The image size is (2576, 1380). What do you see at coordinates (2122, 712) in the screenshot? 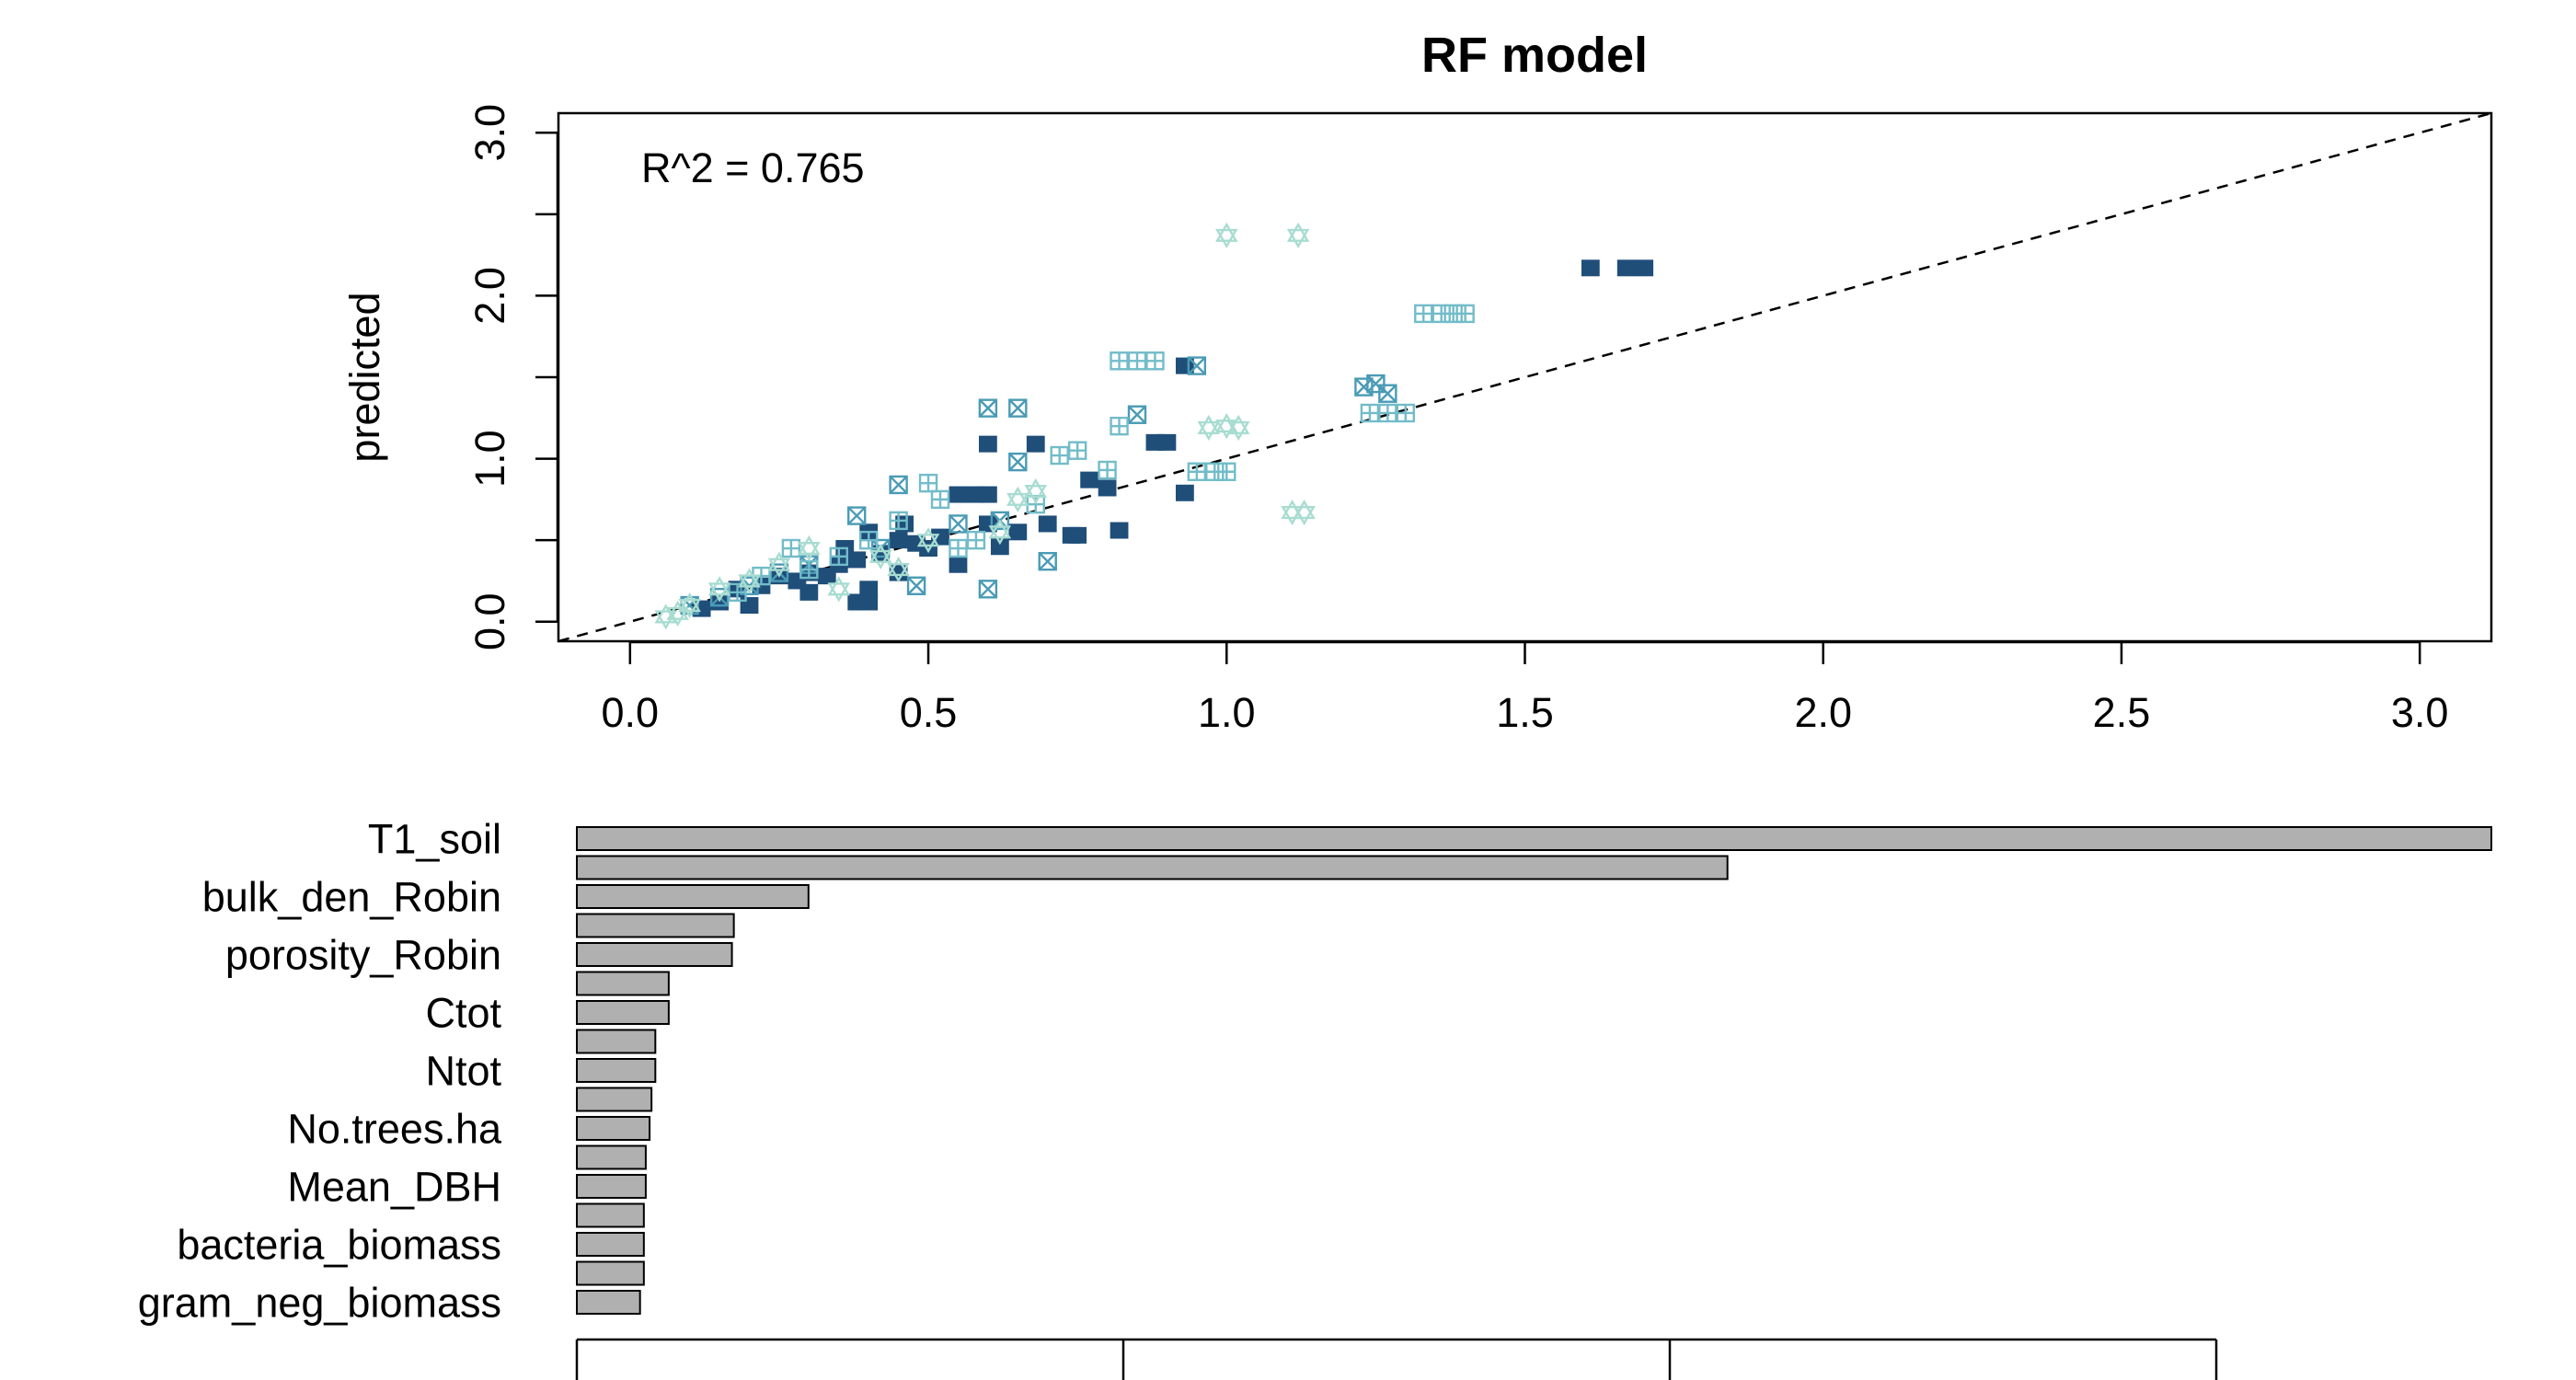
I see `x-tick-label: 2.5` at bounding box center [2122, 712].